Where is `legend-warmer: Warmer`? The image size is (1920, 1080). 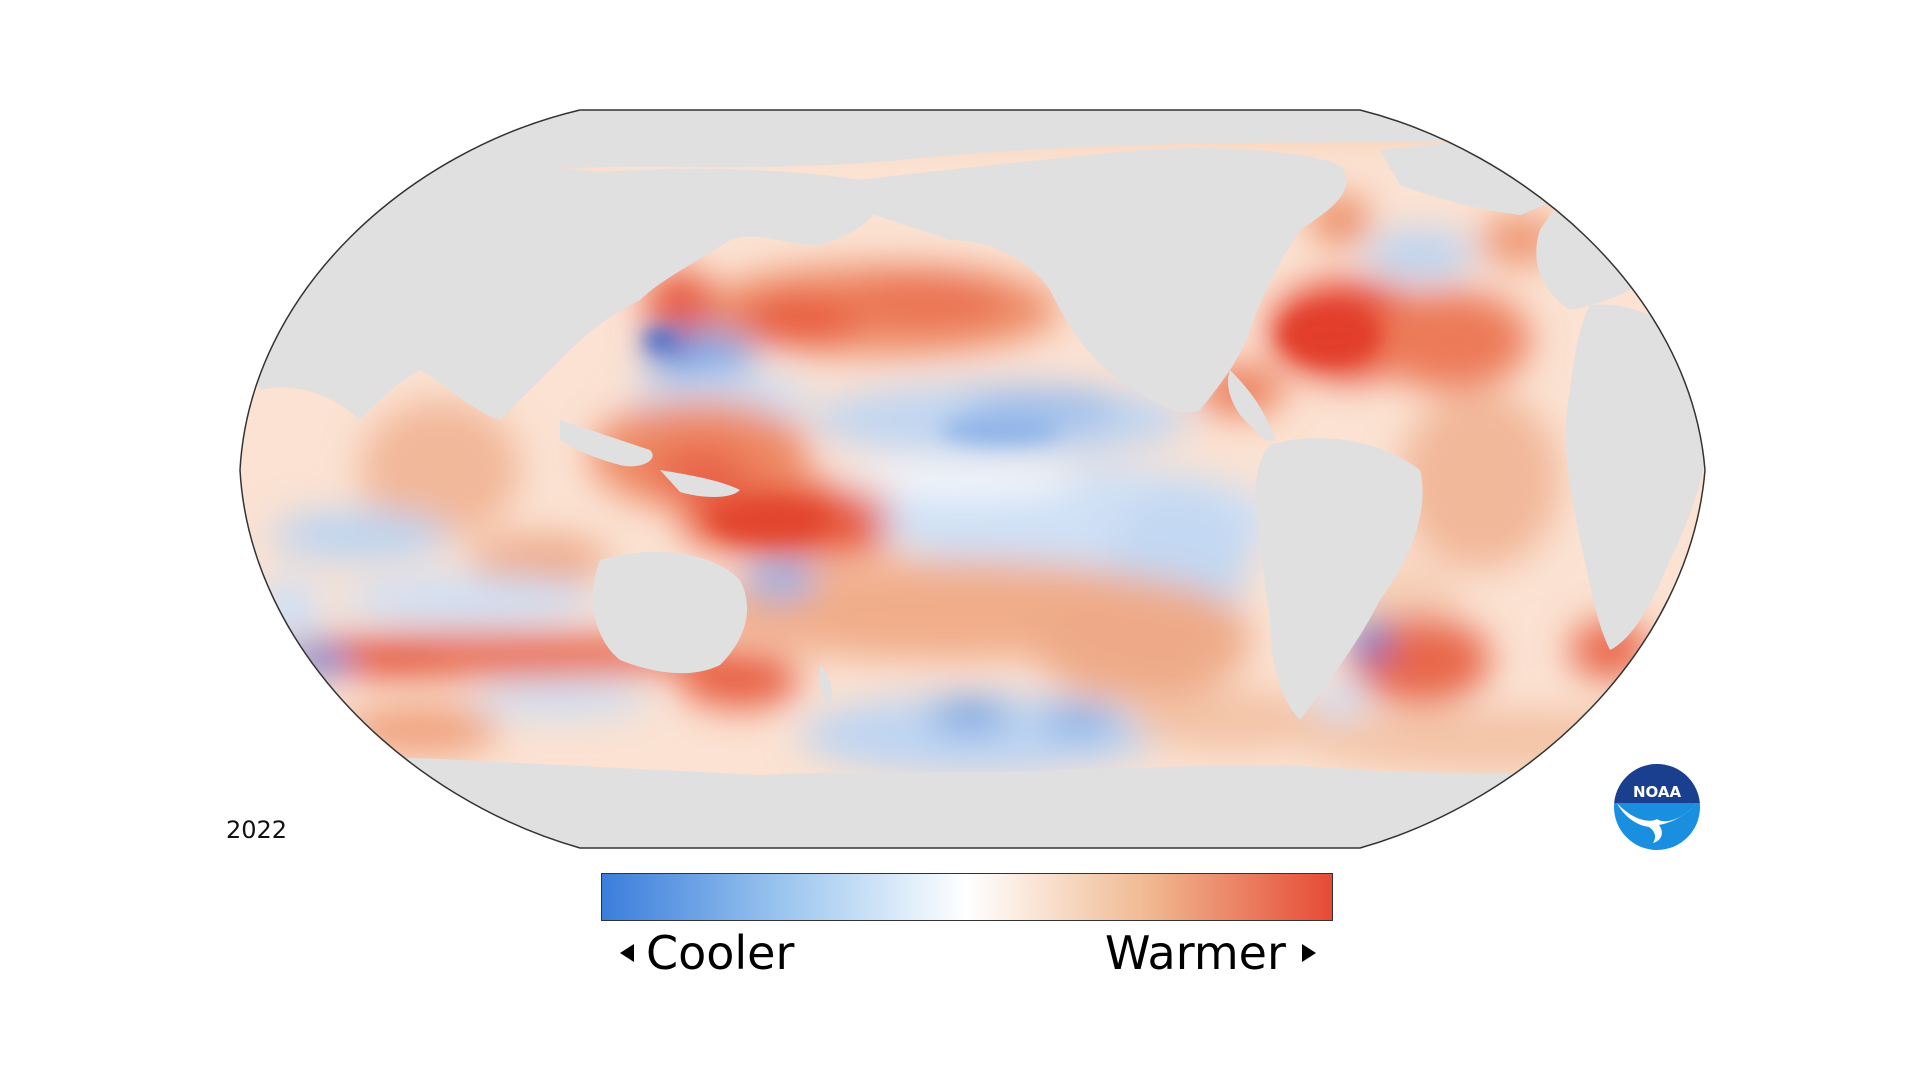
legend-warmer: Warmer is located at coordinates (1210, 953).